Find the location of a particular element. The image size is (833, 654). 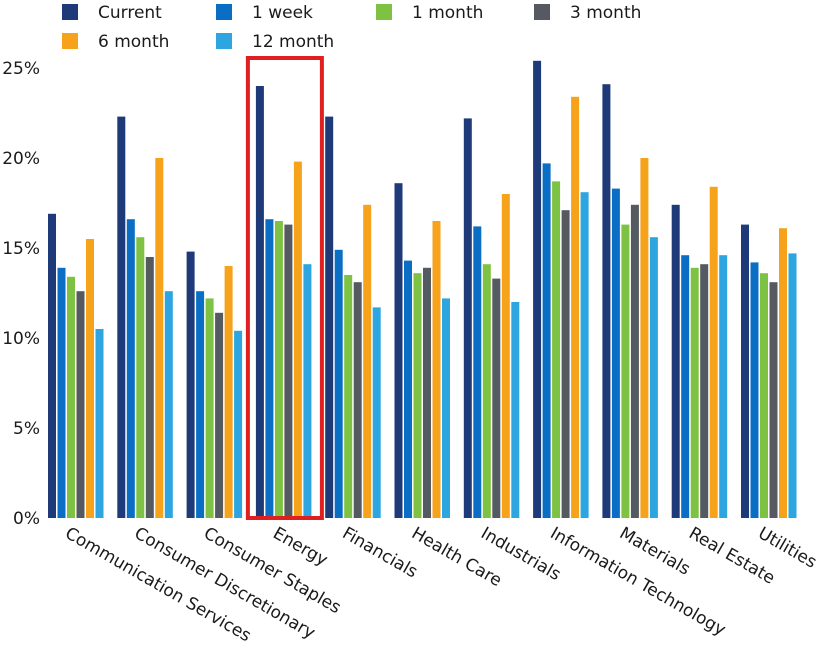

legend-item-12-month: 12 month is located at coordinates (275, 42).